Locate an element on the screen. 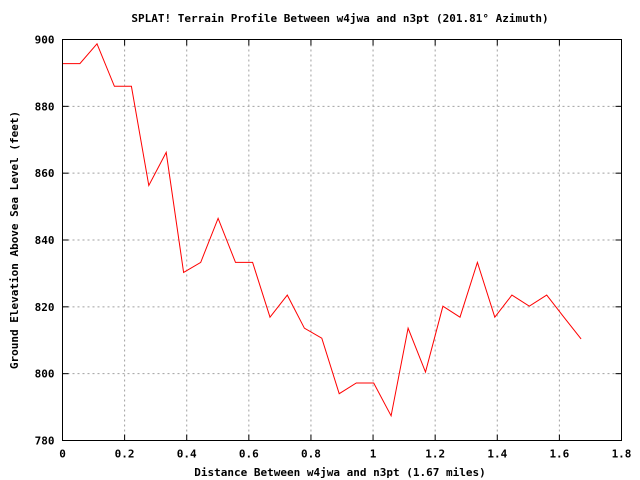 The height and width of the screenshot is (480, 640). y-tick-label: 900 is located at coordinates (45, 40).